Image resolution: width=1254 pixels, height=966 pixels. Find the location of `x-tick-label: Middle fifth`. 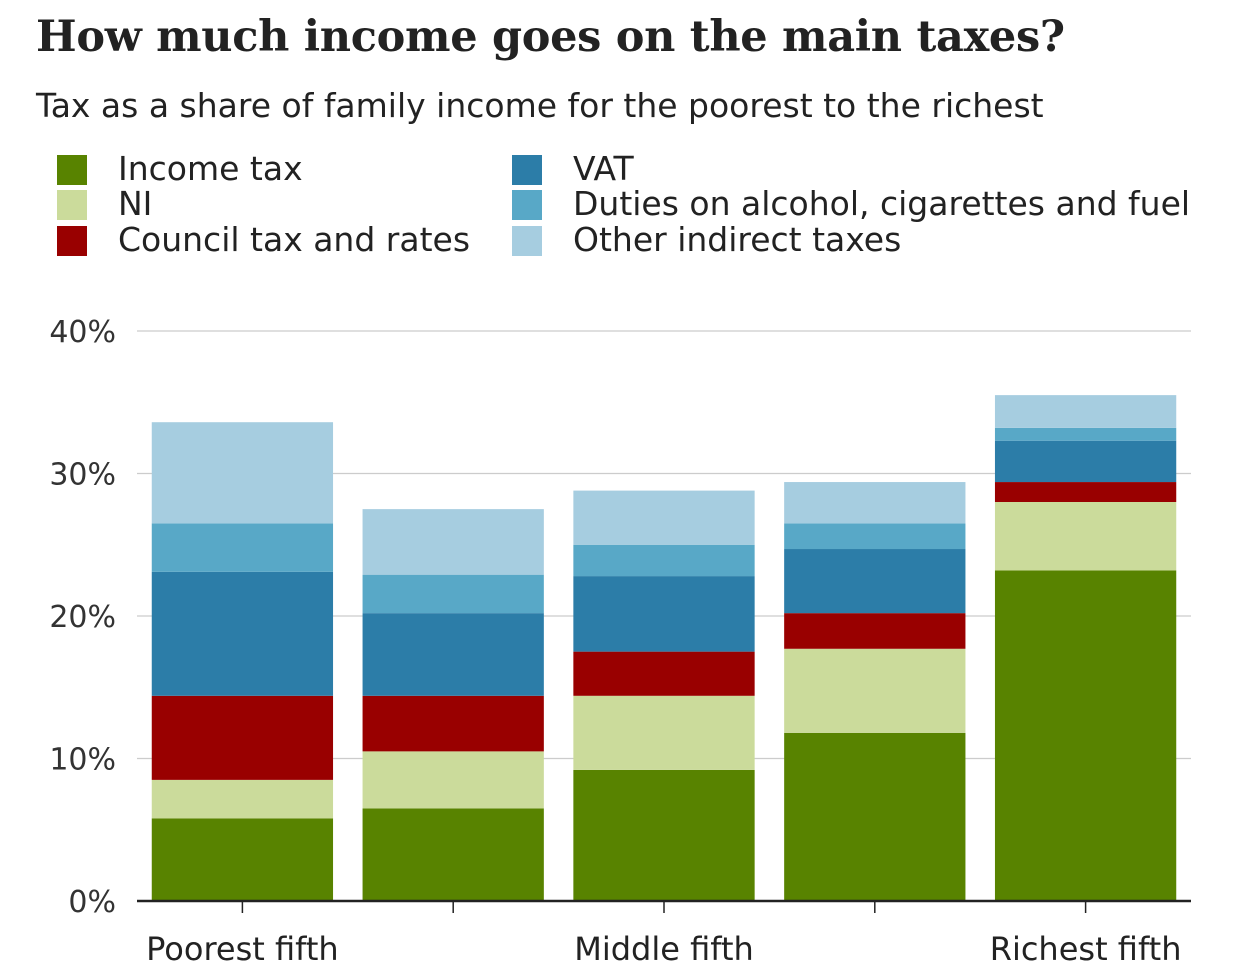

x-tick-label: Middle fifth is located at coordinates (664, 948).